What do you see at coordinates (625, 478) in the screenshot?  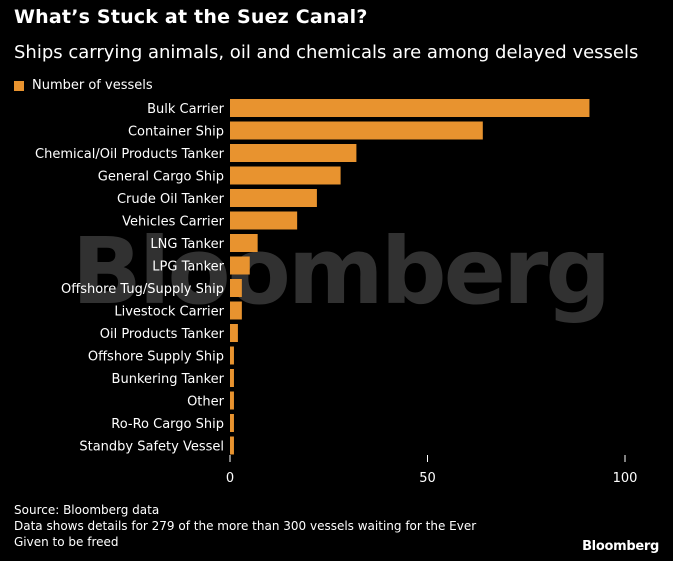 I see `x-tick-label: 100` at bounding box center [625, 478].